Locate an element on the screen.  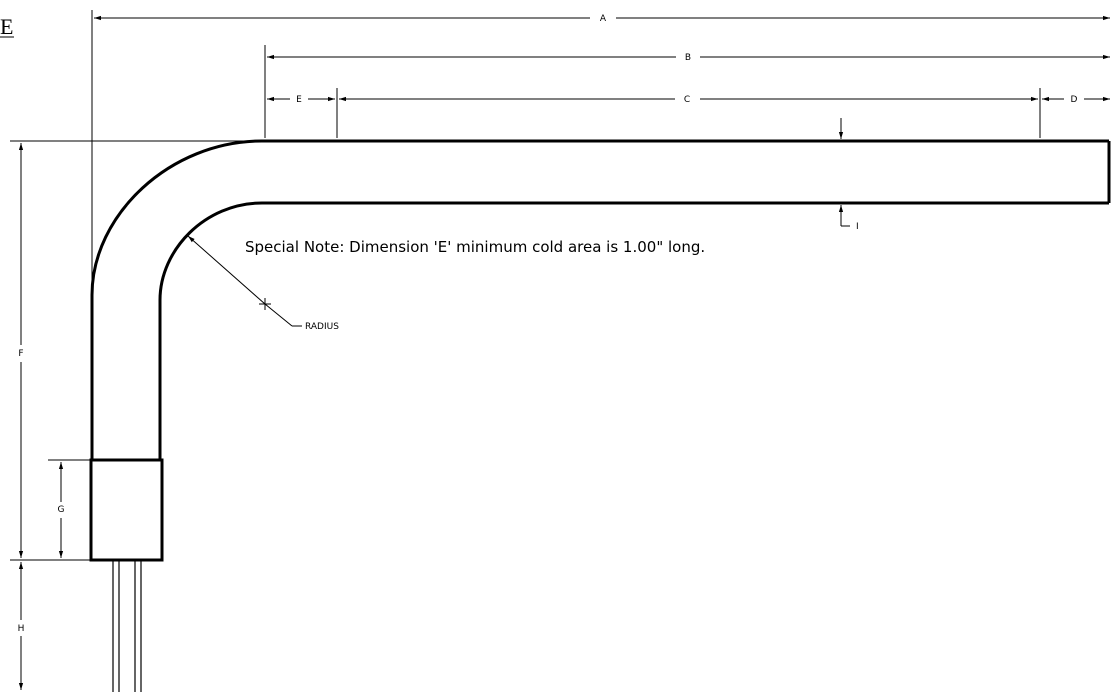
radius-label: RADIUS is located at coordinates (322, 327).